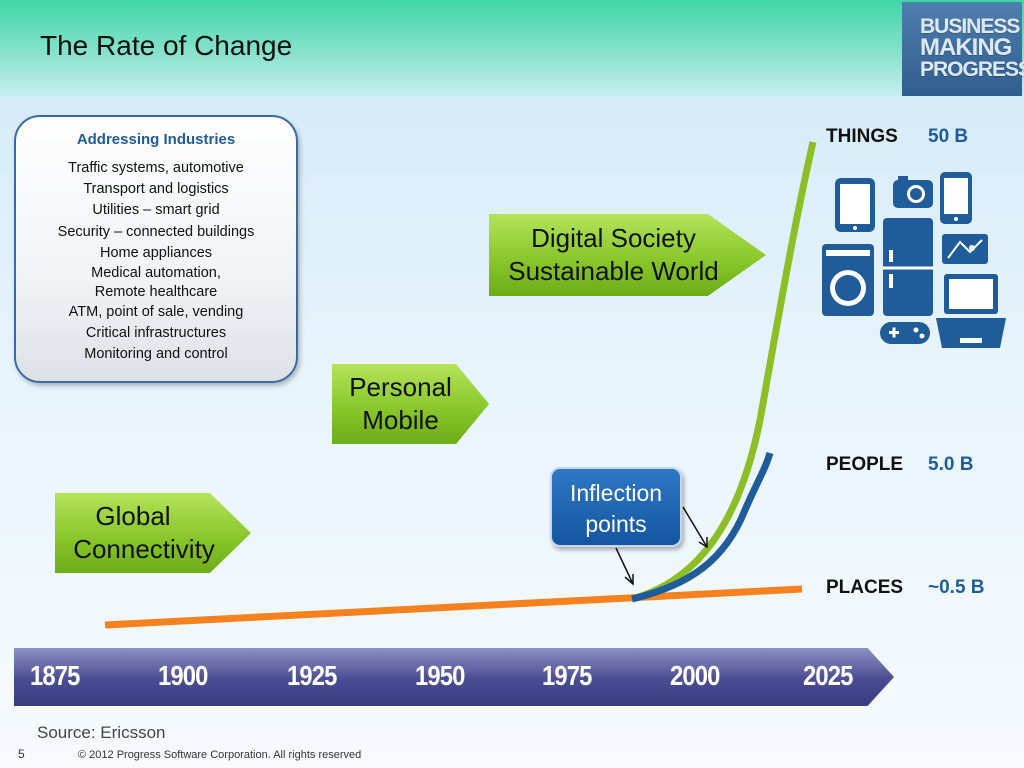 The width and height of the screenshot is (1024, 768). I want to click on industry-item: ATM, point of sale, vending, so click(156, 312).